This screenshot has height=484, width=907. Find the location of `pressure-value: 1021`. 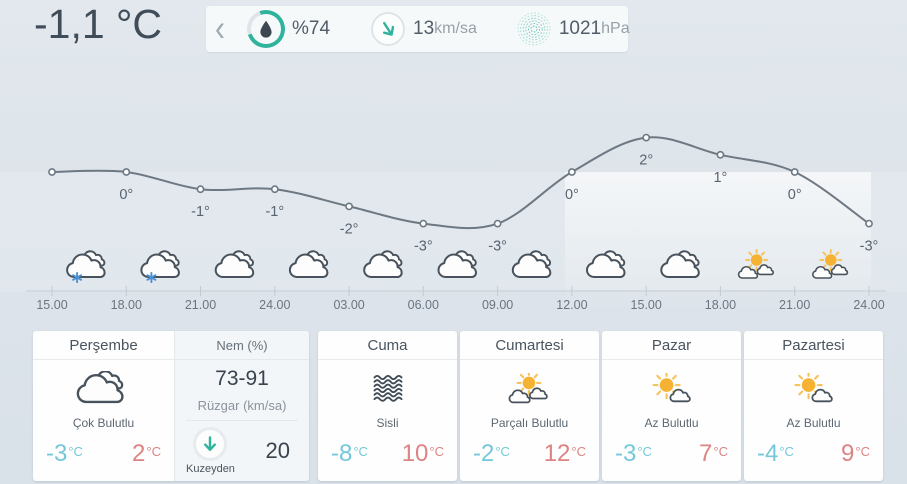

pressure-value: 1021 is located at coordinates (580, 28).